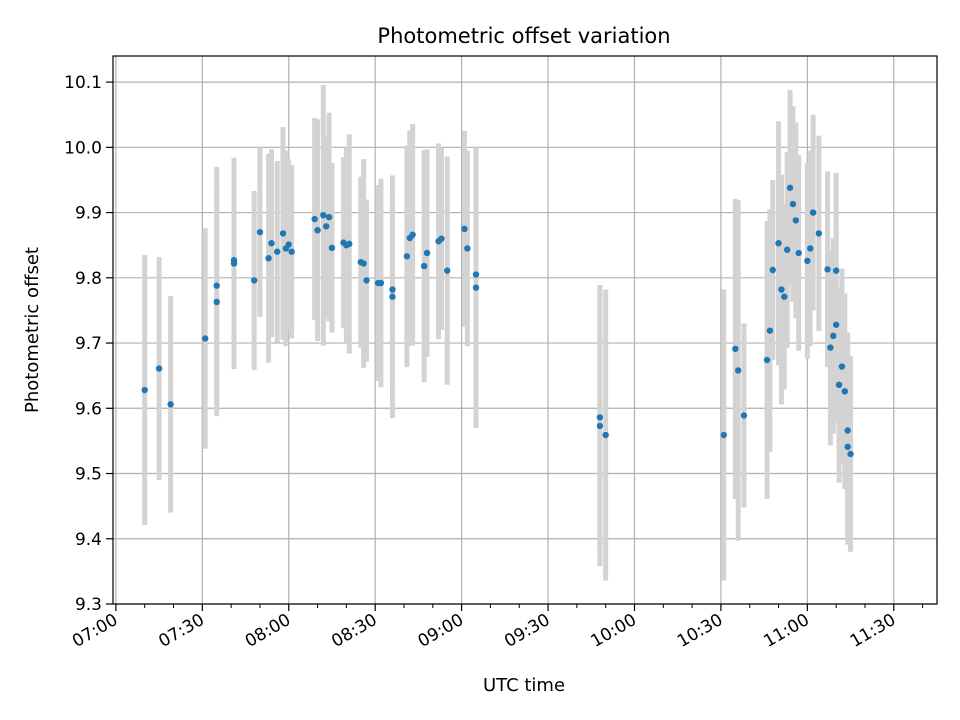 The width and height of the screenshot is (960, 720). I want to click on y-tick-label: 9.6, so click(88, 409).